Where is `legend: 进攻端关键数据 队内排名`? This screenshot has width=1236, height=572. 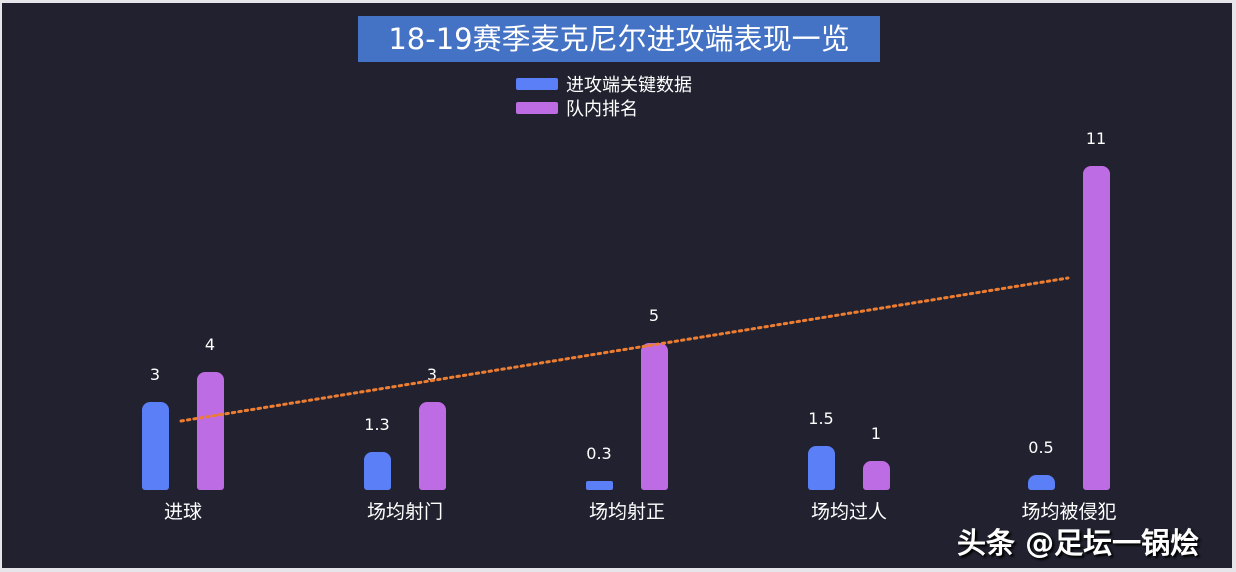 legend: 进攻端关键数据 队内排名 is located at coordinates (604, 96).